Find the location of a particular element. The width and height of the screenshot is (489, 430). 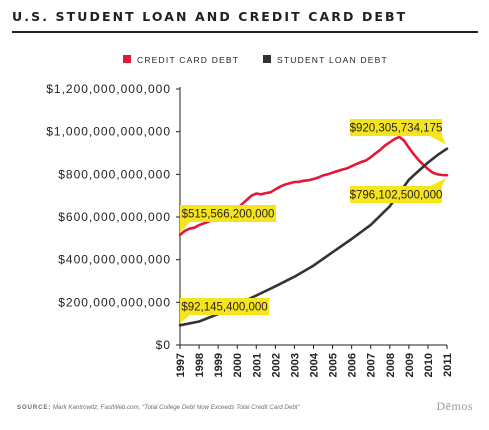

legend: CREDIT CARD DEBT STUDENT LOAN DEBT is located at coordinates (255, 60).